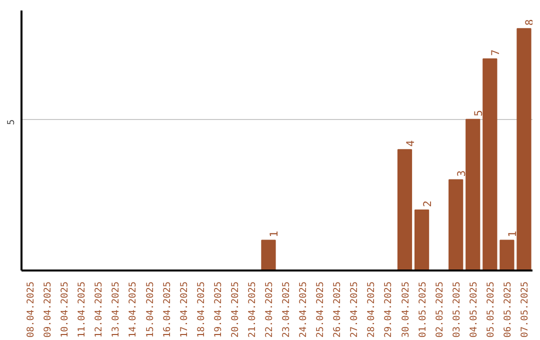 The image size is (540, 340). Describe the element at coordinates (338, 309) in the screenshot. I see `x-tick-label: 26.04.2025` at that location.